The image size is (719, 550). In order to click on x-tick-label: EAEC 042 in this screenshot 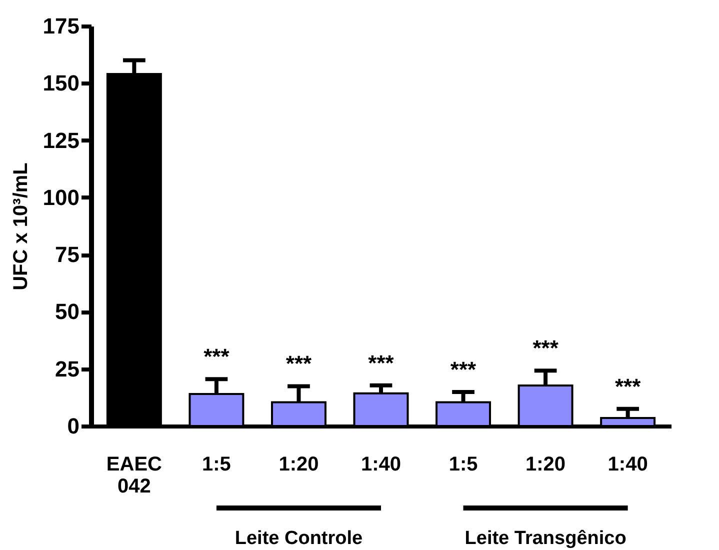, I will do `click(134, 476)`.